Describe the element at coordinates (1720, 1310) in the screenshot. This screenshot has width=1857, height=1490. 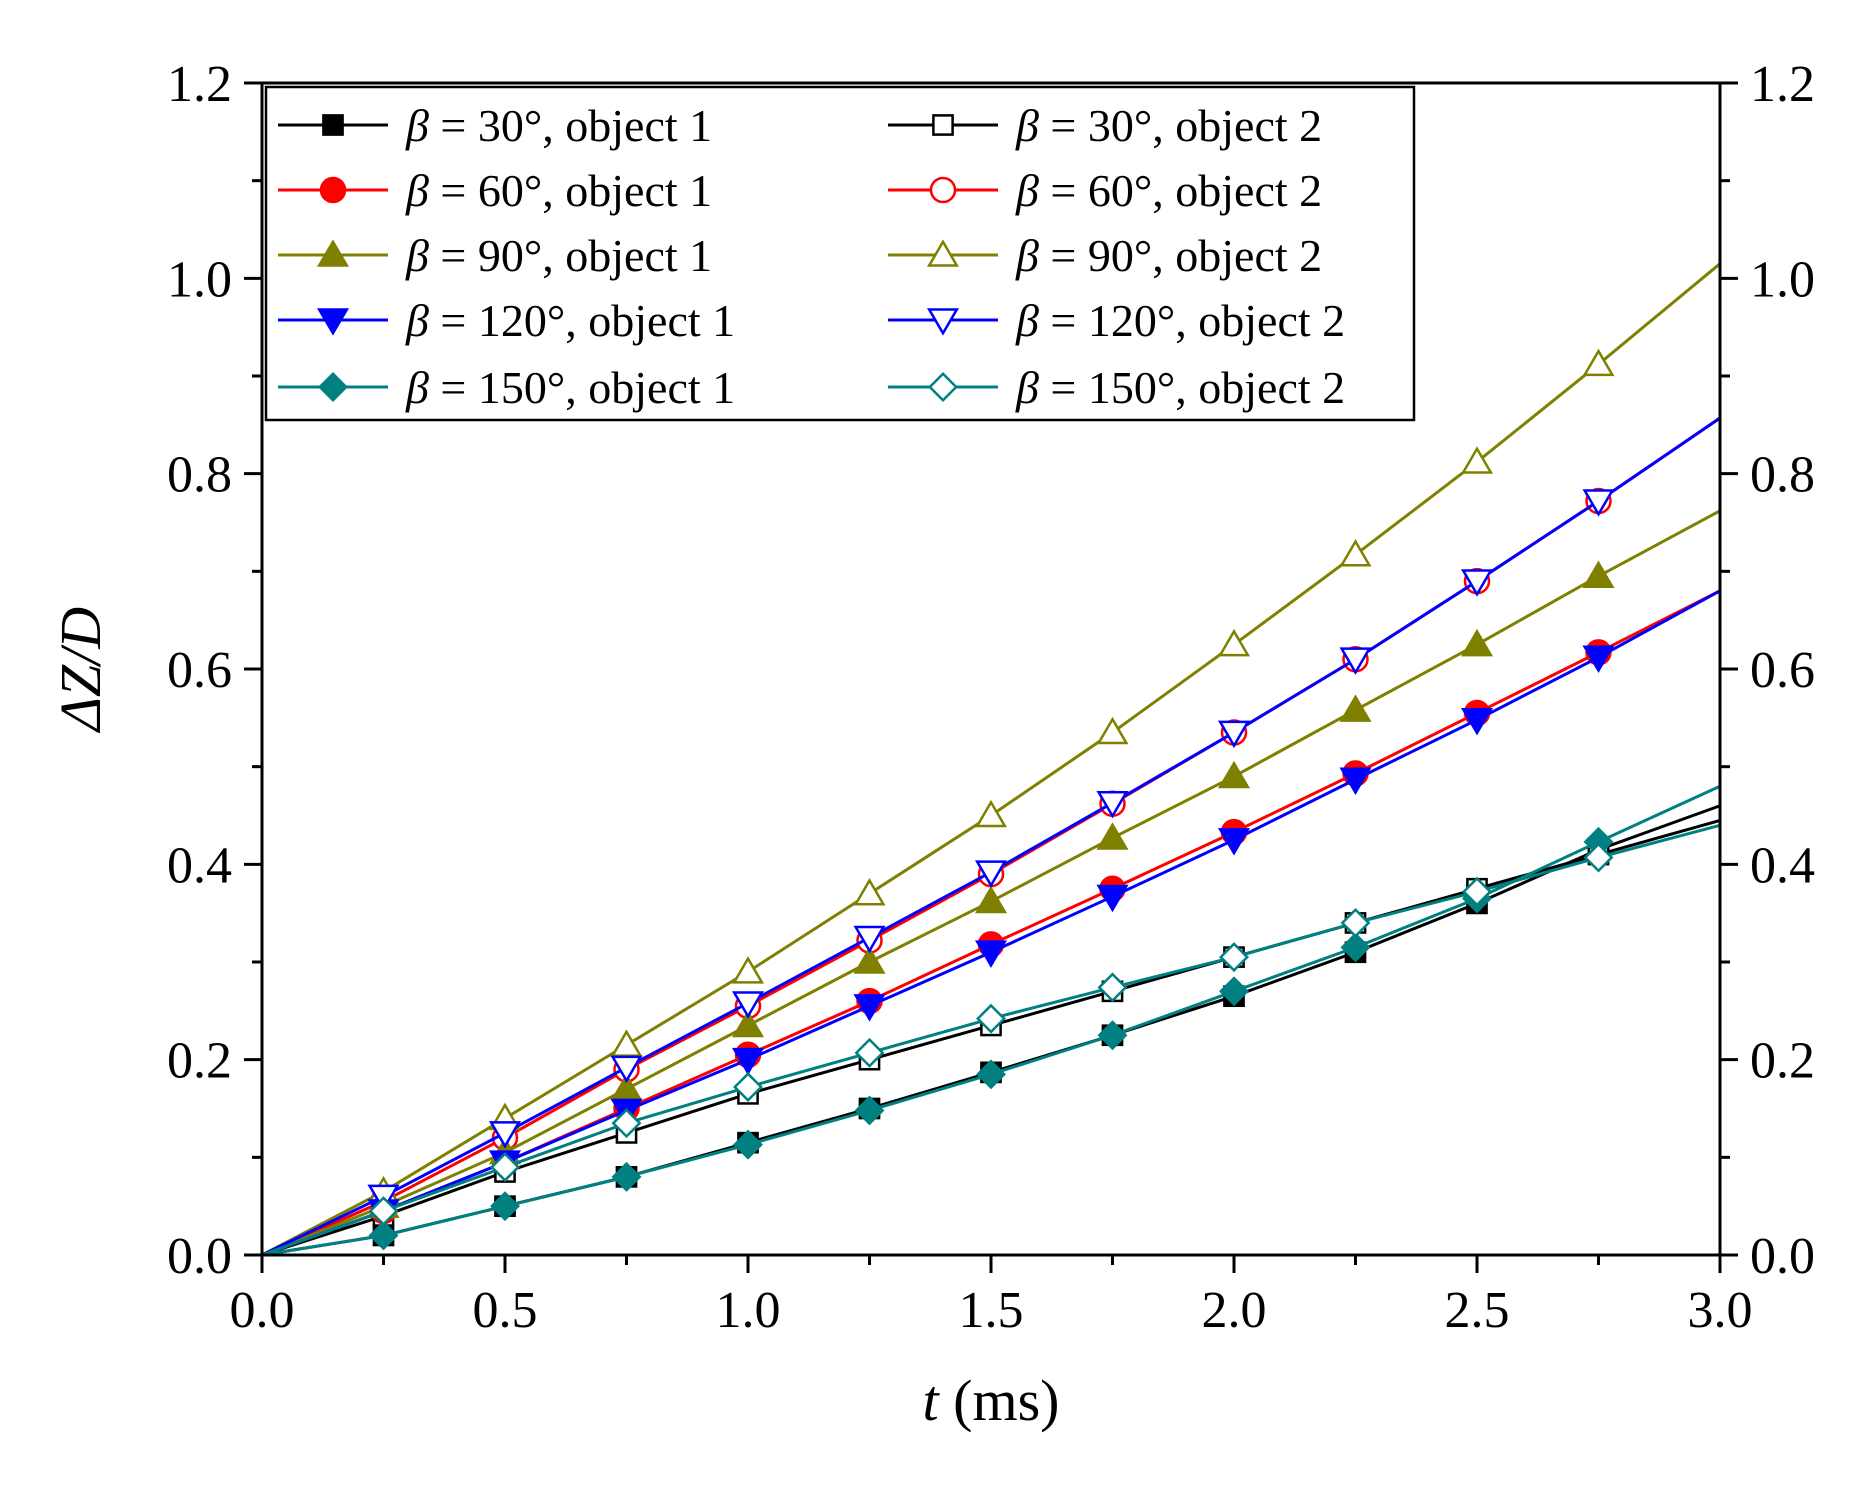
I see `x-tick-label: 3.0` at that location.